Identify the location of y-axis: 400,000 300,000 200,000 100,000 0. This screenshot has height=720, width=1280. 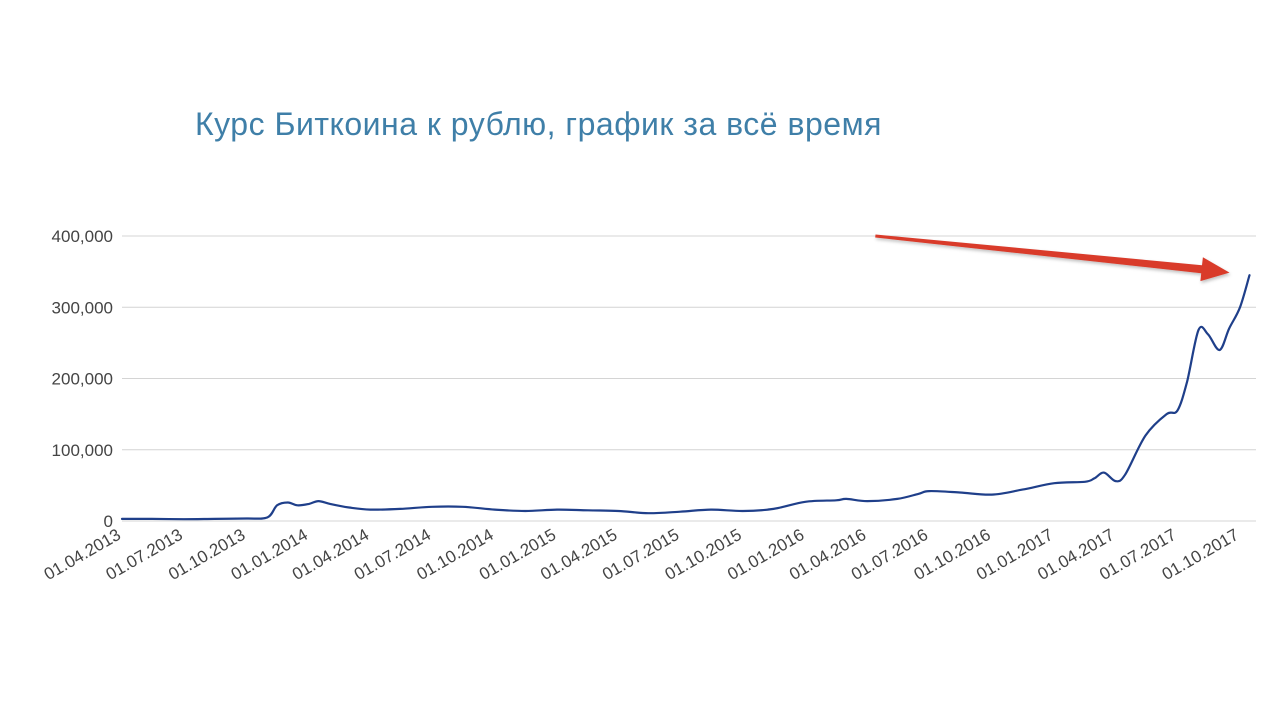
(82, 379).